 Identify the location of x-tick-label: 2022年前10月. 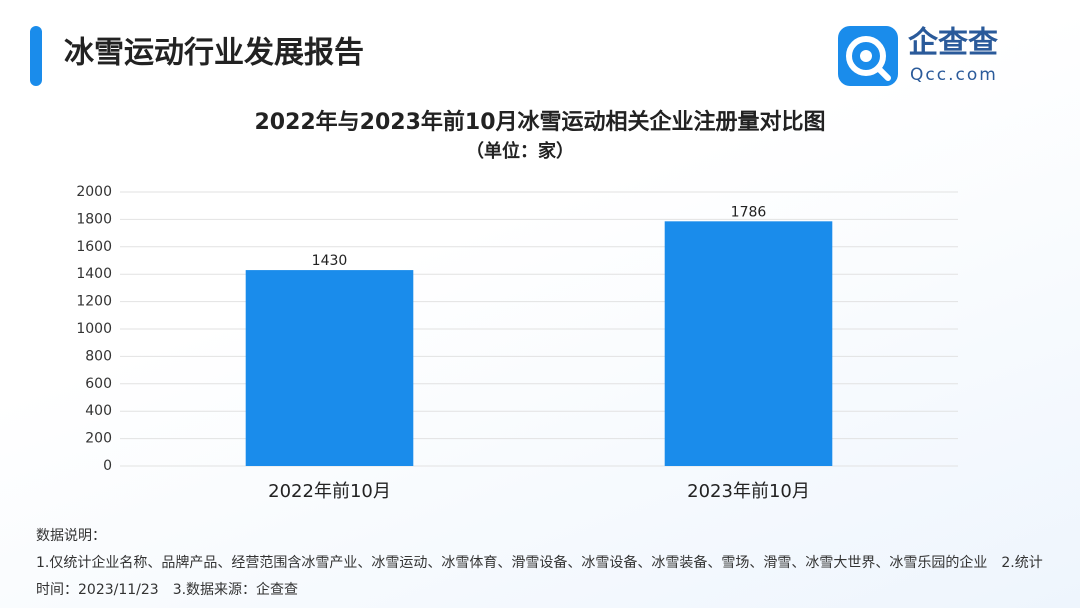
(329, 491).